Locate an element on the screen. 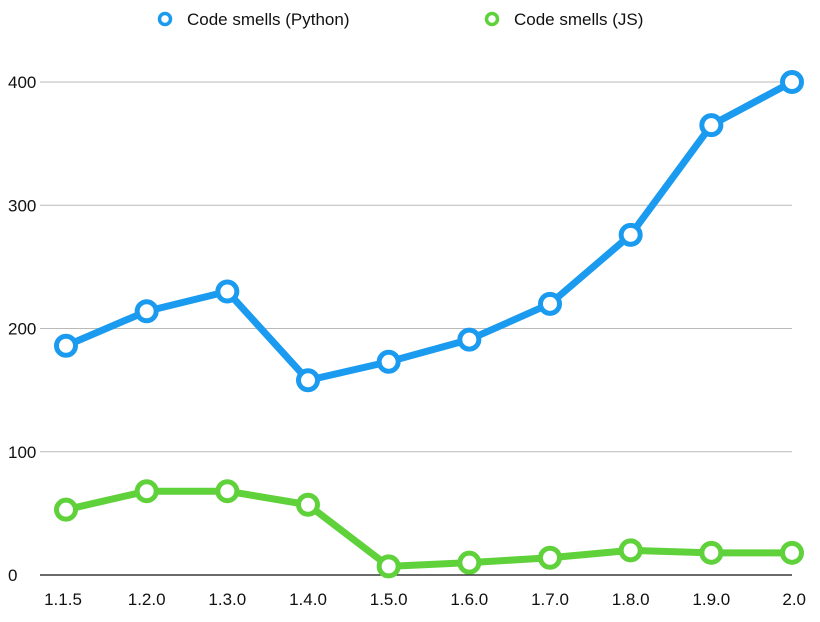  legend-label-js: Code smells (JS) is located at coordinates (578, 19).